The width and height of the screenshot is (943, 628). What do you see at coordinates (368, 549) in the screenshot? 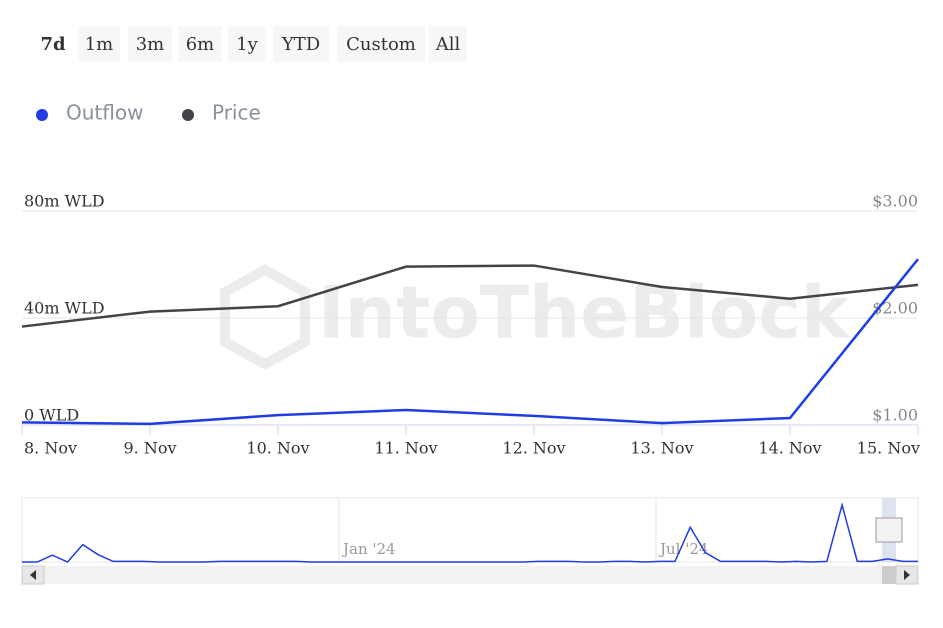
I see `navigator-label: Jan '24` at bounding box center [368, 549].